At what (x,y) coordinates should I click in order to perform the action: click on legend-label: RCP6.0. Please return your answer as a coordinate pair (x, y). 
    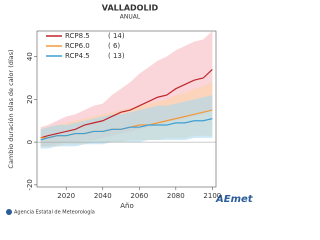
    Looking at the image, I should click on (77, 46).